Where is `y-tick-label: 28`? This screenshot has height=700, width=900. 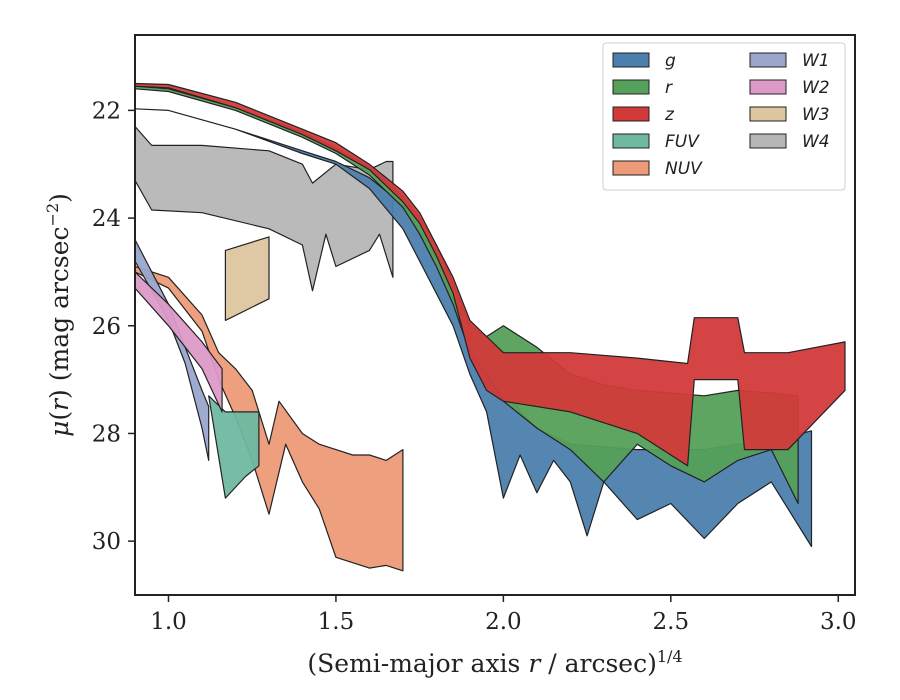 y-tick-label: 28 is located at coordinates (106, 434).